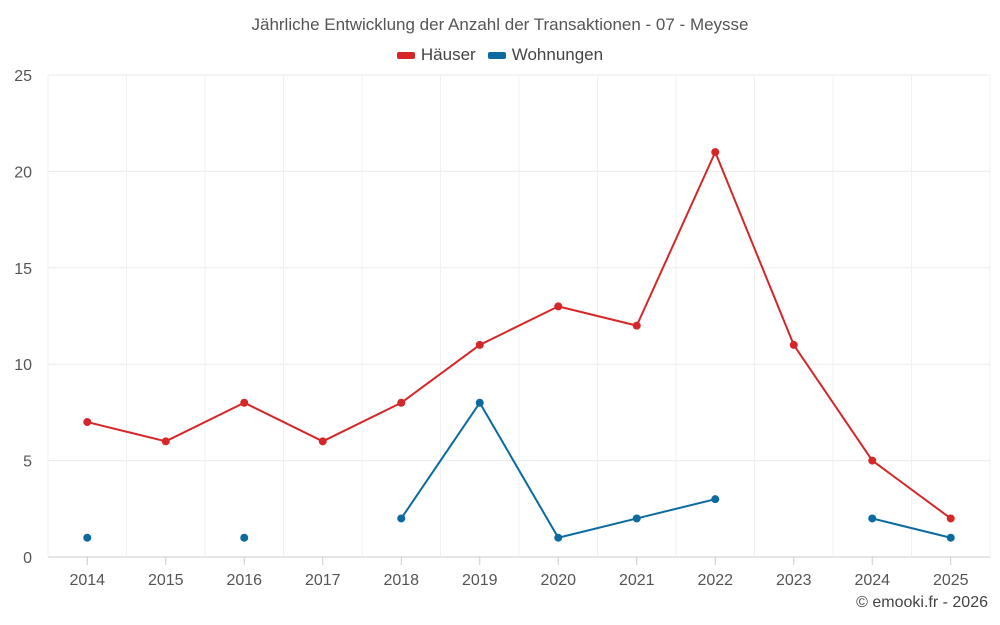 Image resolution: width=1000 pixels, height=625 pixels. Describe the element at coordinates (794, 580) in the screenshot. I see `x-tick-label: 2023` at that location.